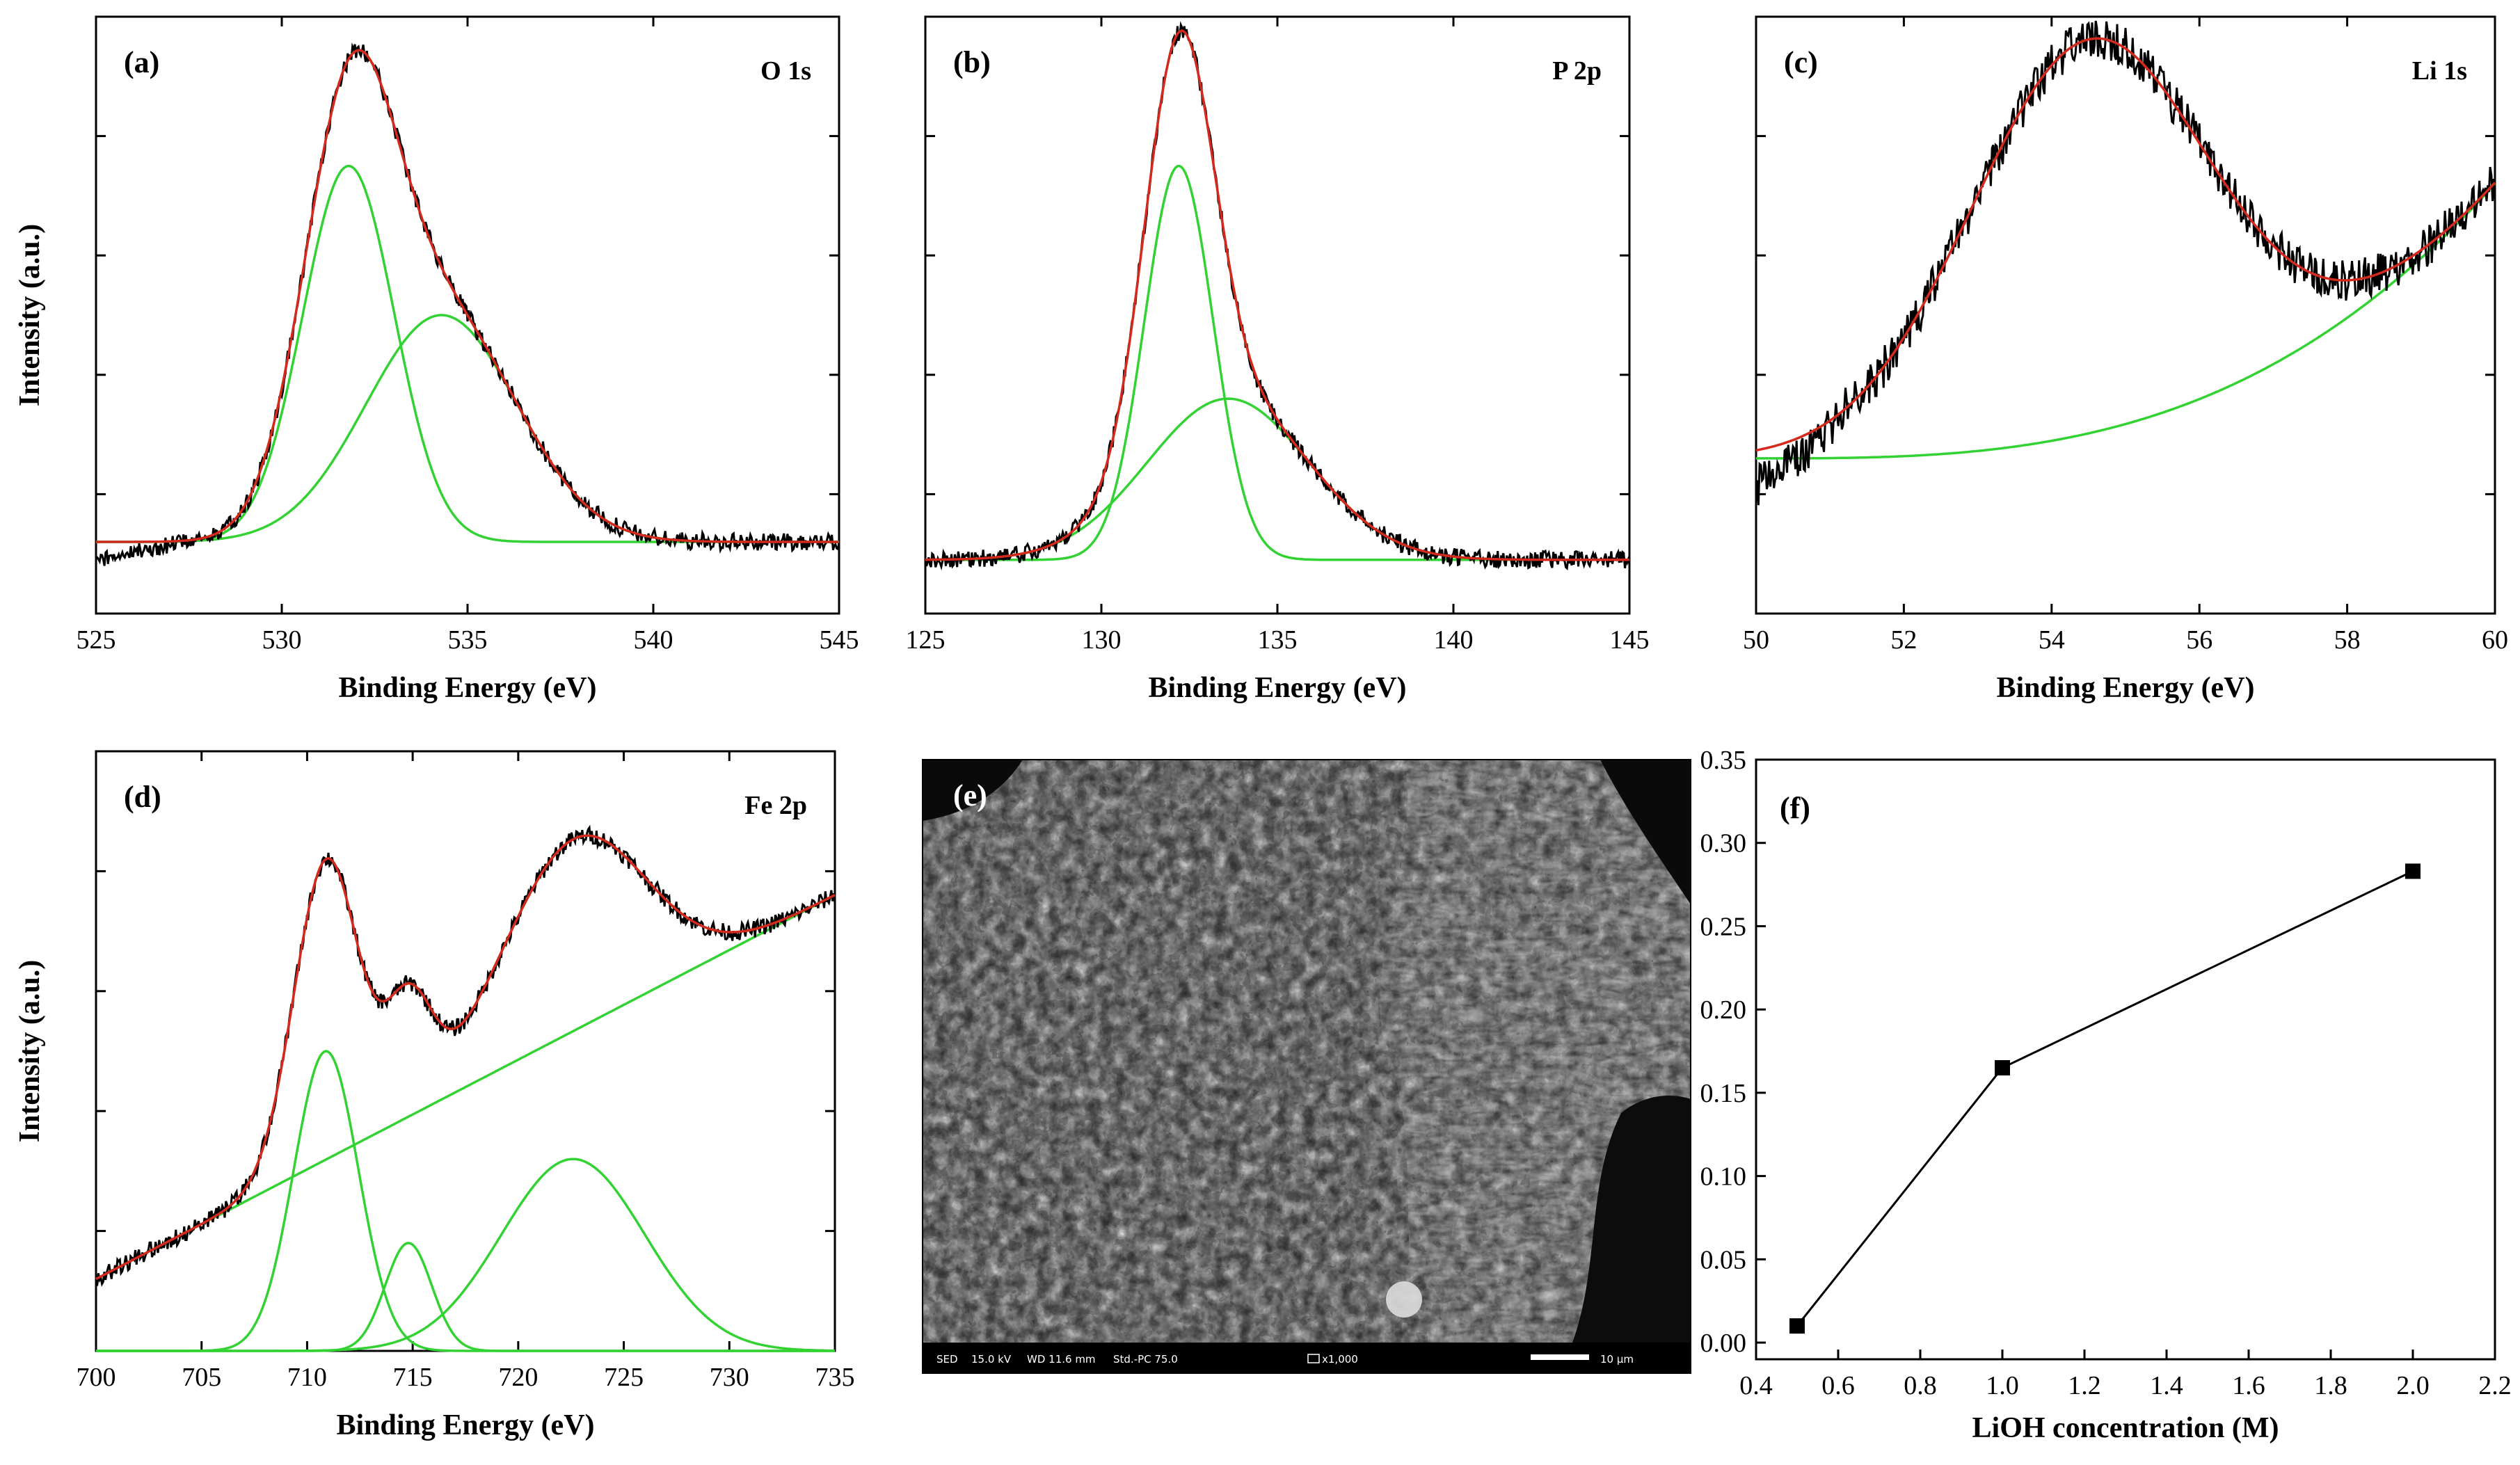 This screenshot has width=2520, height=1465. What do you see at coordinates (2495, 1385) in the screenshot?
I see `x-tick-label-f-9: 2.2` at bounding box center [2495, 1385].